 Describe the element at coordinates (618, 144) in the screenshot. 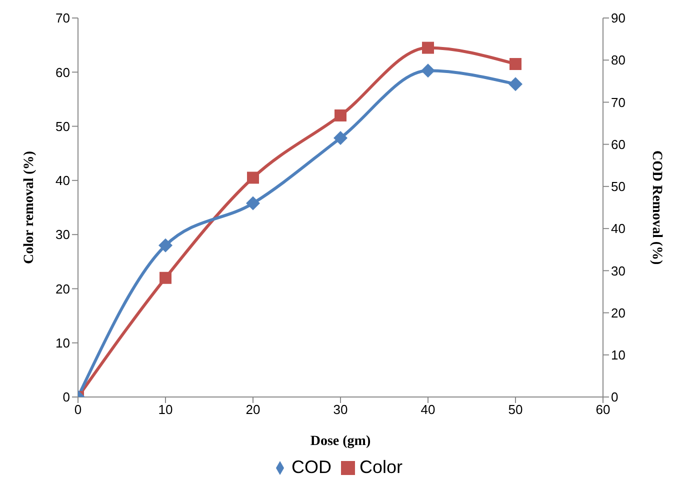

I see `y2-tick-label: 60` at that location.